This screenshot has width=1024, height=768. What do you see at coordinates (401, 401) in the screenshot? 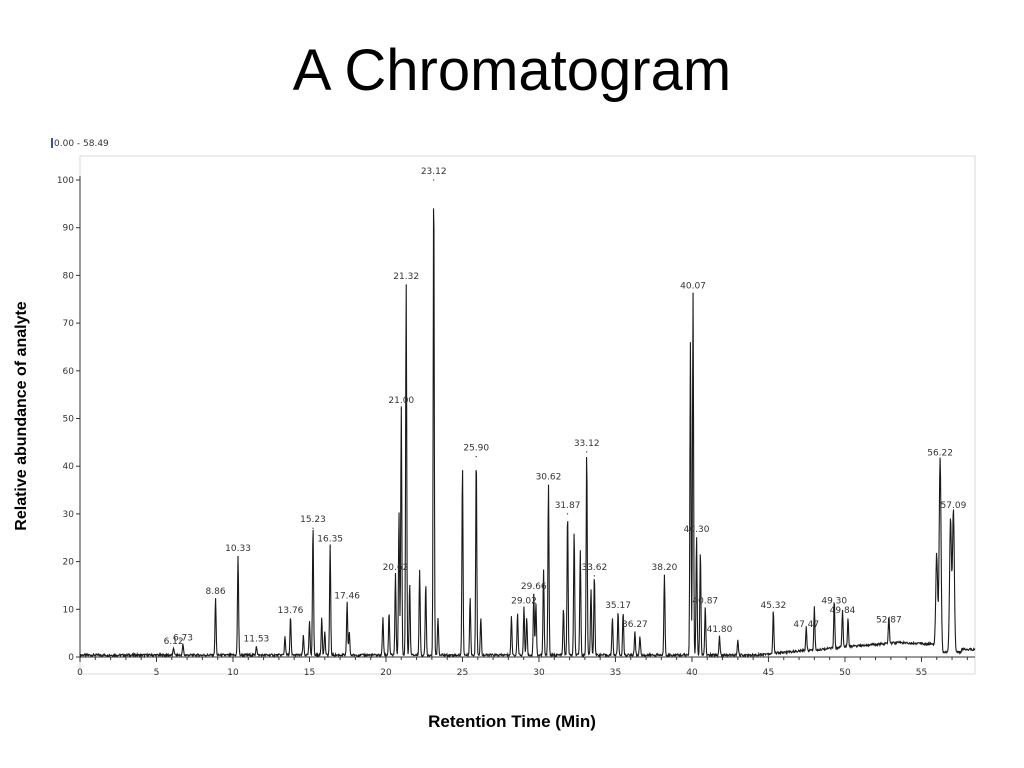
I see `peak-label: 21.00` at bounding box center [401, 401].